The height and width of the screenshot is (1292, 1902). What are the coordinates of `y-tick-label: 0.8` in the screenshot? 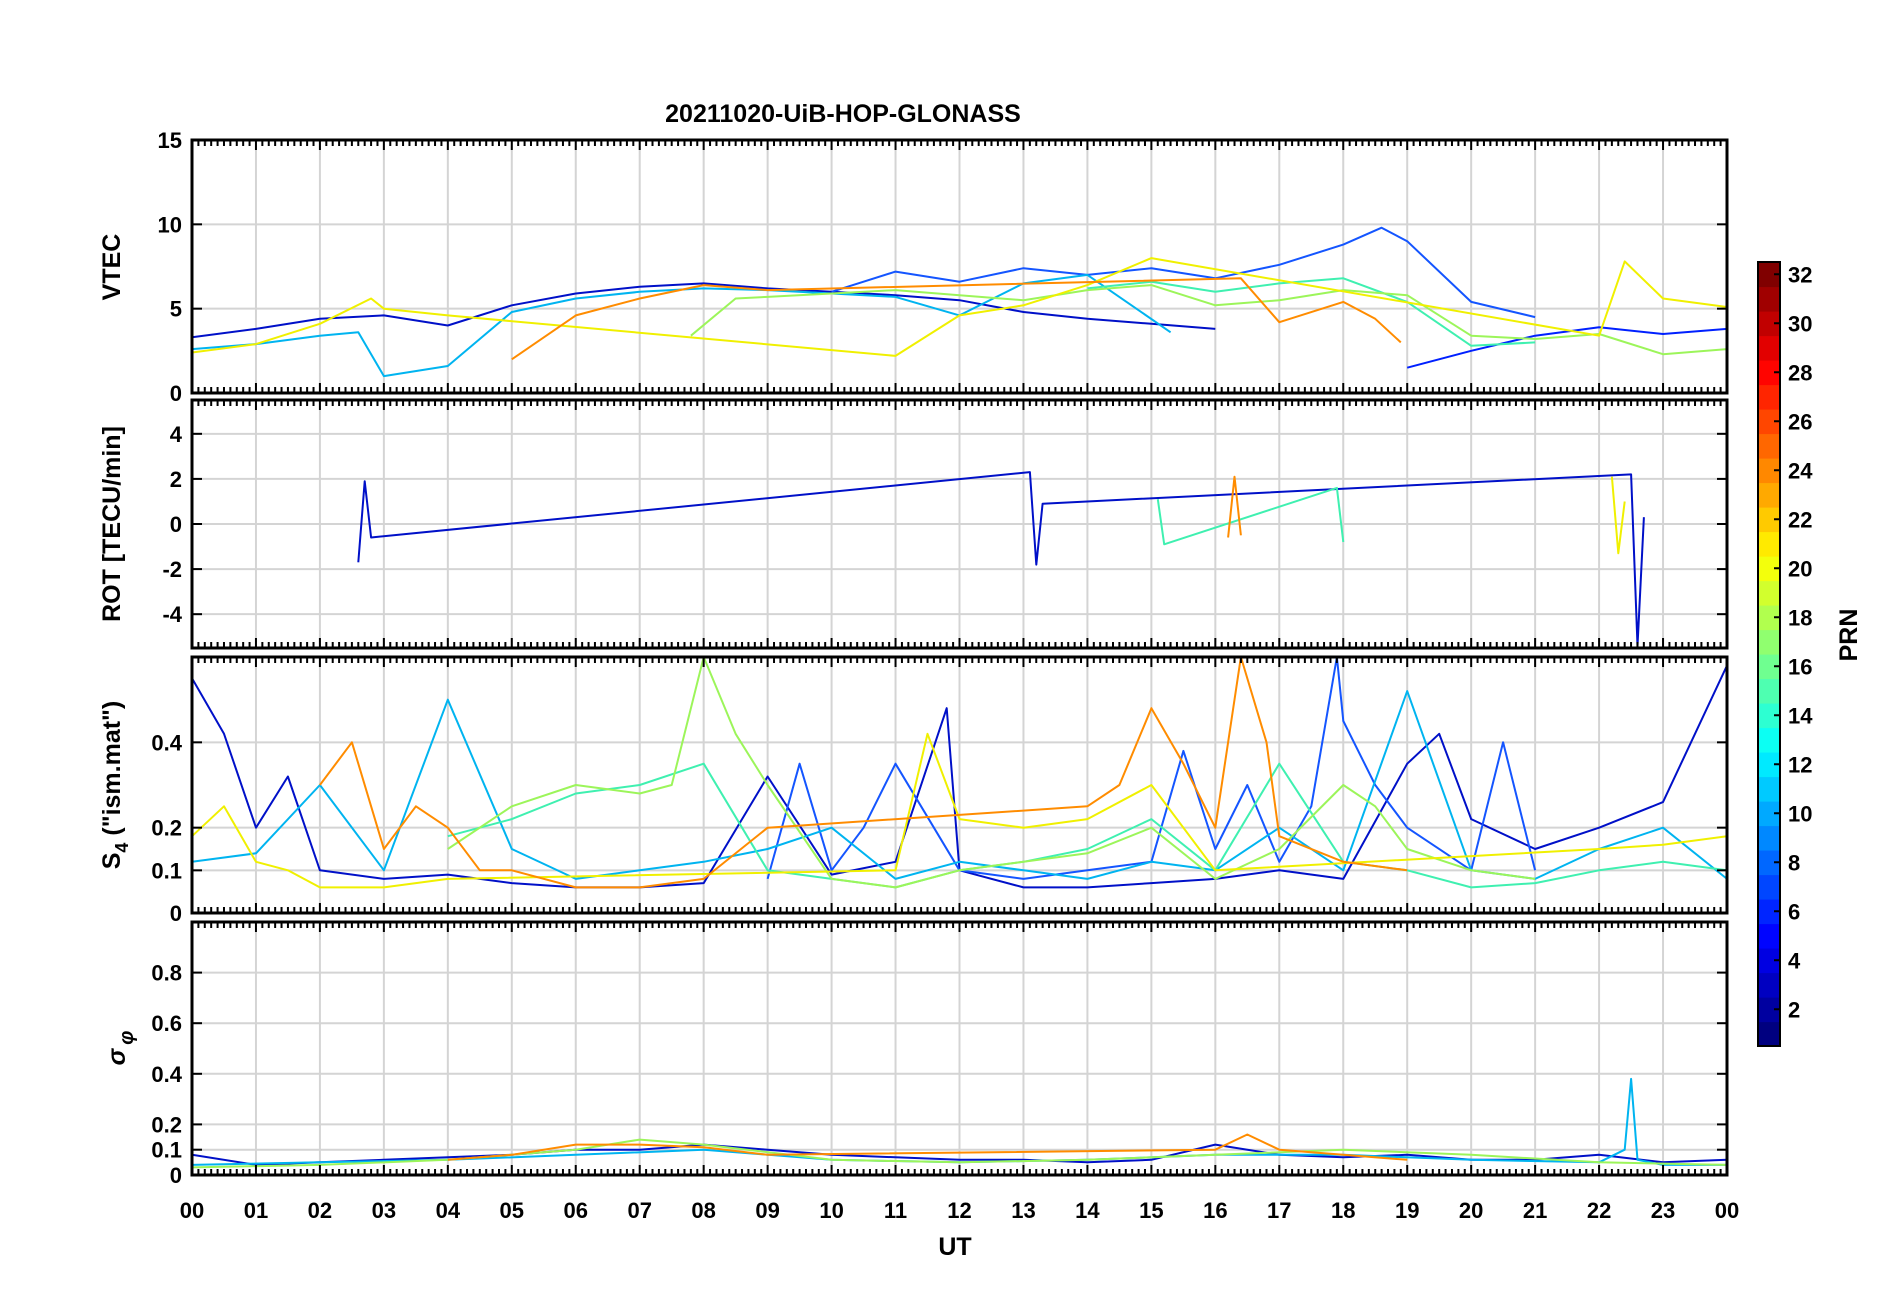 It's located at (166, 973).